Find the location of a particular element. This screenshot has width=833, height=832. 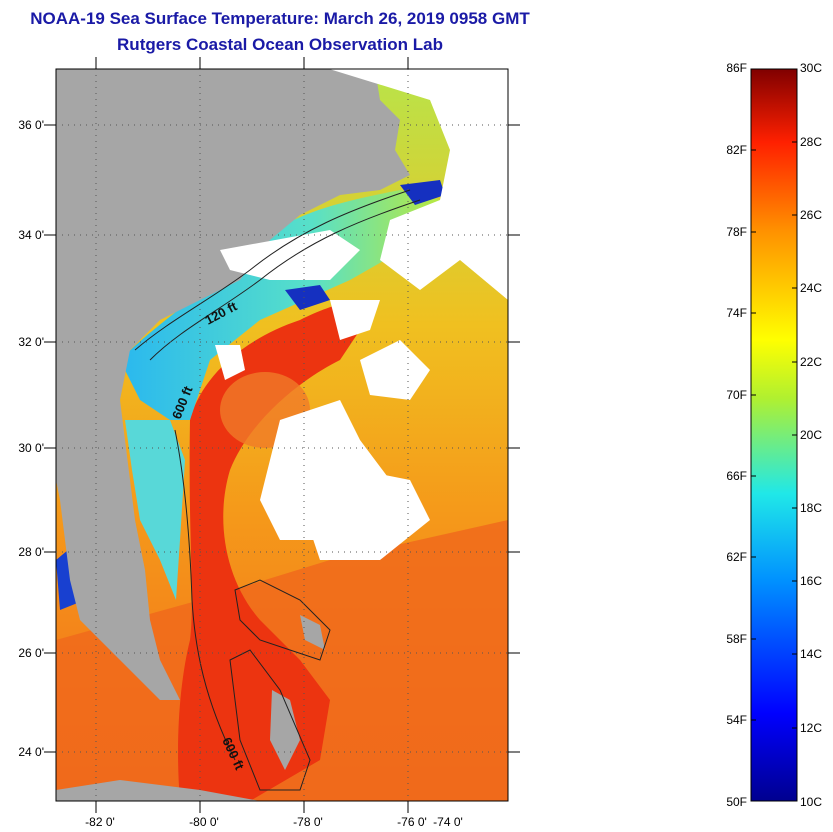

cb-label-78f: 78F is located at coordinates (736, 232).